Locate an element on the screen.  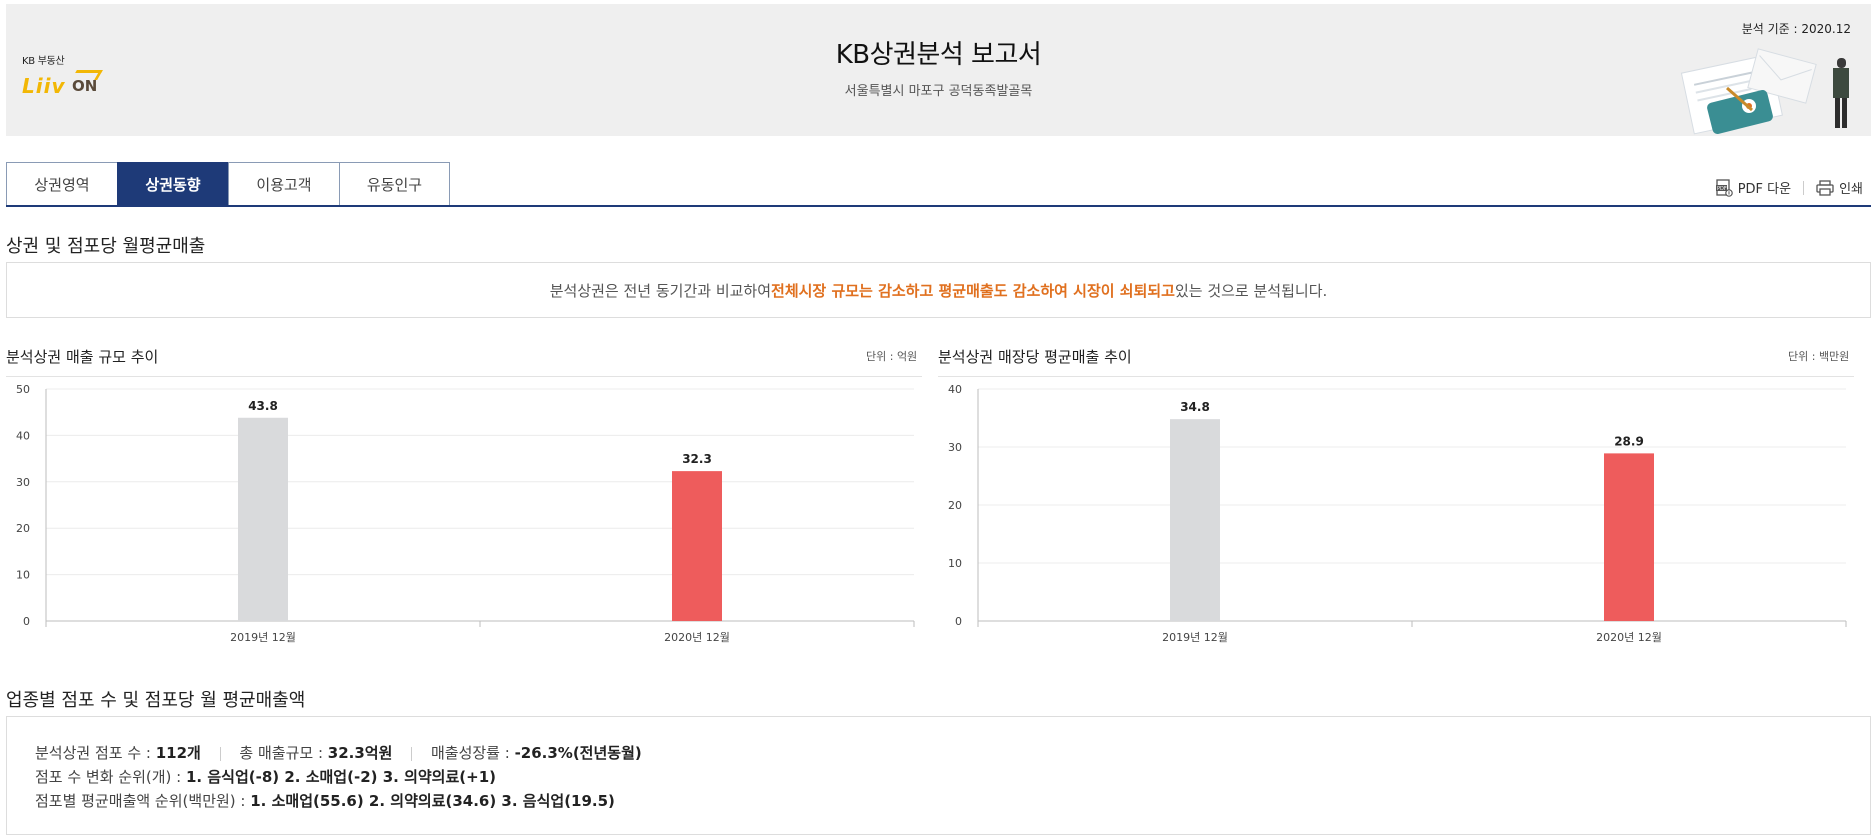
pdf-download-button: PDF PDF 다운 is located at coordinates (1753, 187).